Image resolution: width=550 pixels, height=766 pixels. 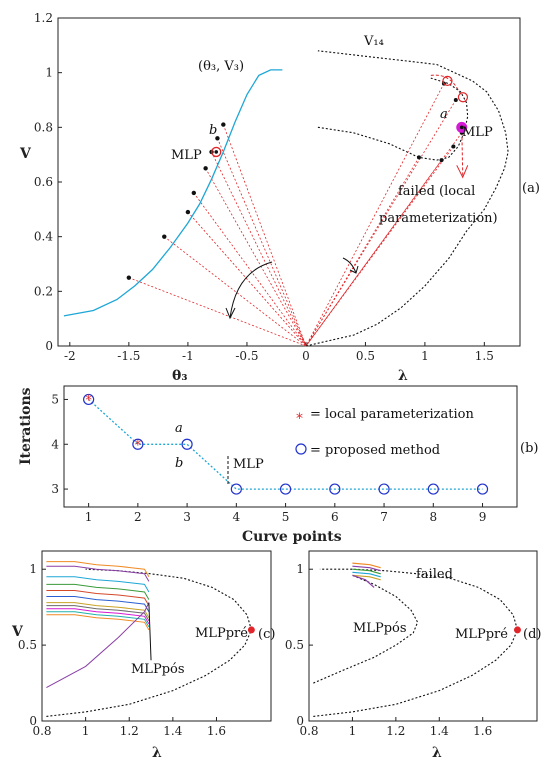 I want to click on theta-curve-label: (θ₃, V₃), so click(x=221, y=66).